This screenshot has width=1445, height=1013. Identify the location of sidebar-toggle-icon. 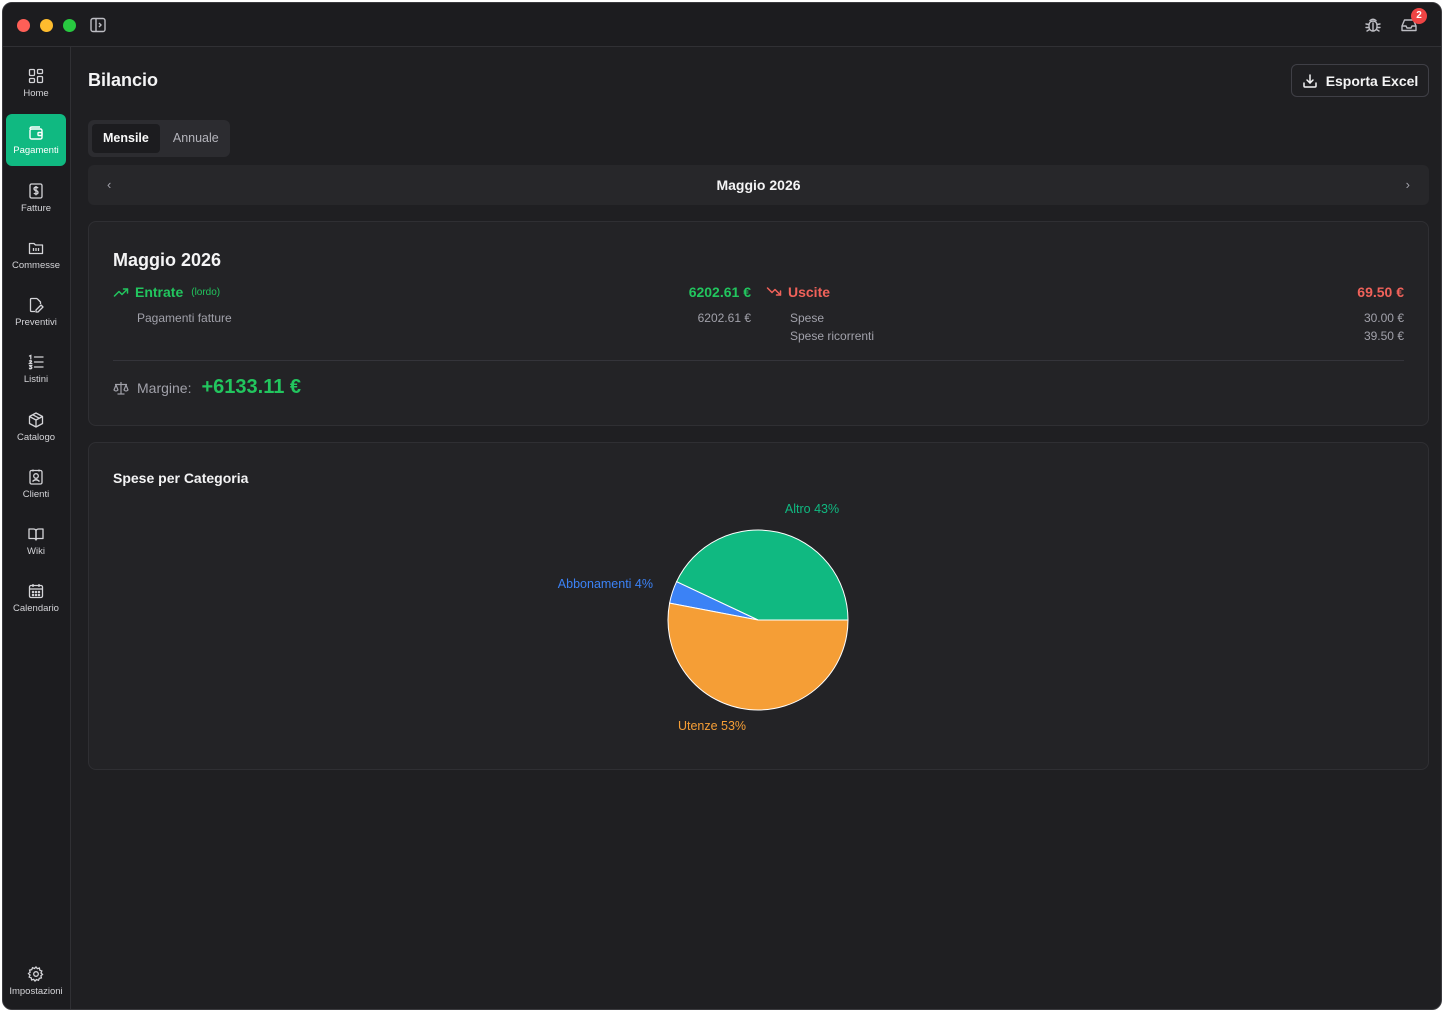
(98, 25).